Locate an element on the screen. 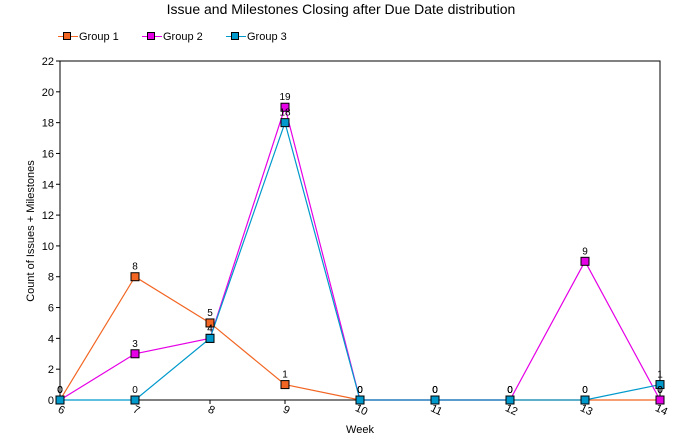 This screenshot has height=440, width=682. x-tick-label: 8 is located at coordinates (211, 410).